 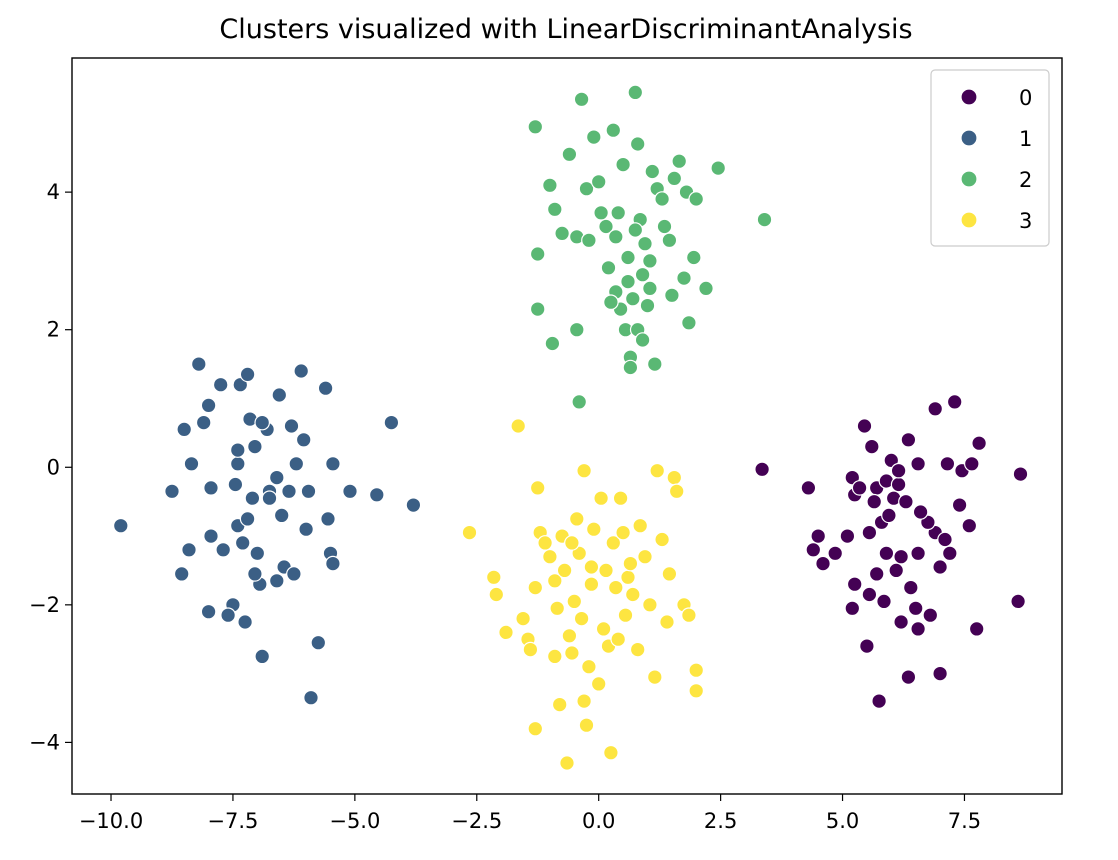 I want to click on x-axis: −10.0 −7.5 −5.0 −2.5 0.0 2.5 5.0 7.5, so click(x=530, y=813).